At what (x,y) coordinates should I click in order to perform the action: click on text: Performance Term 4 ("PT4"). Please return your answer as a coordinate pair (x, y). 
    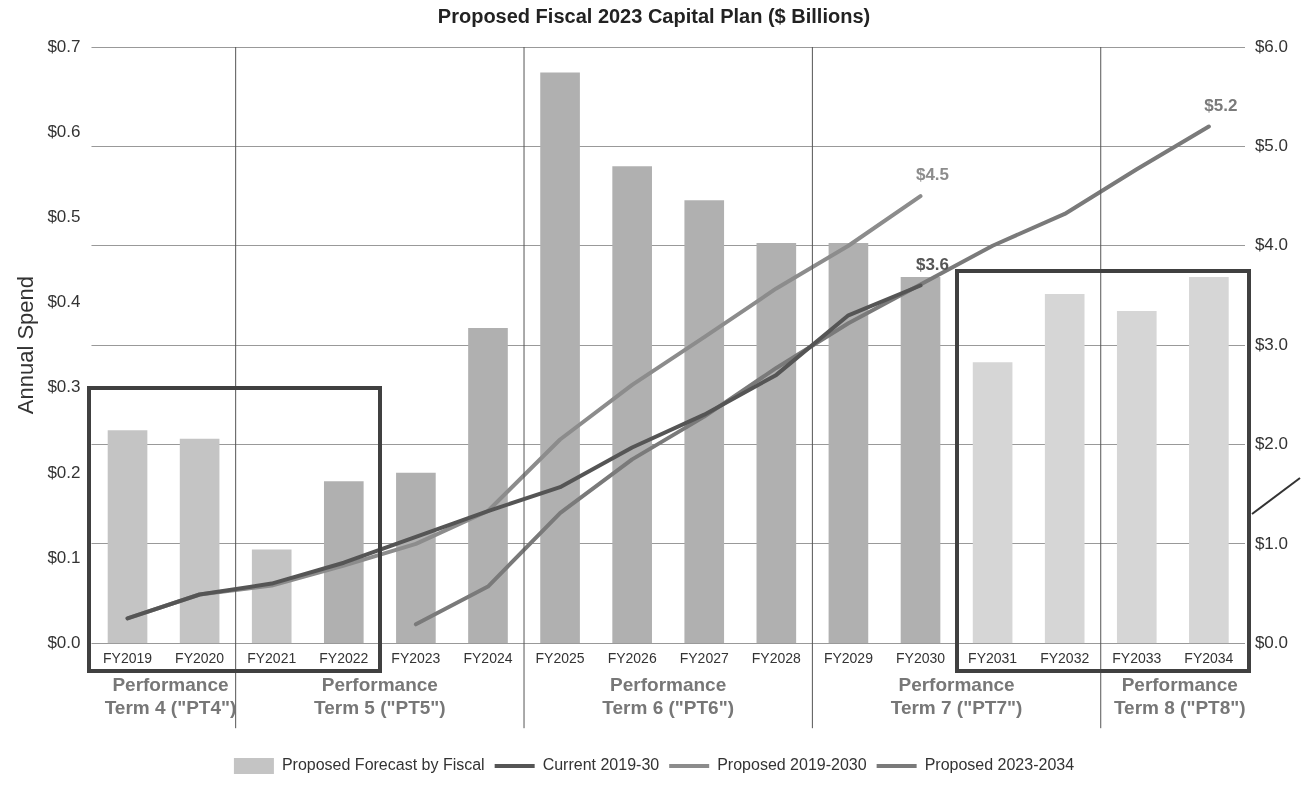
    Looking at the image, I should click on (170, 696).